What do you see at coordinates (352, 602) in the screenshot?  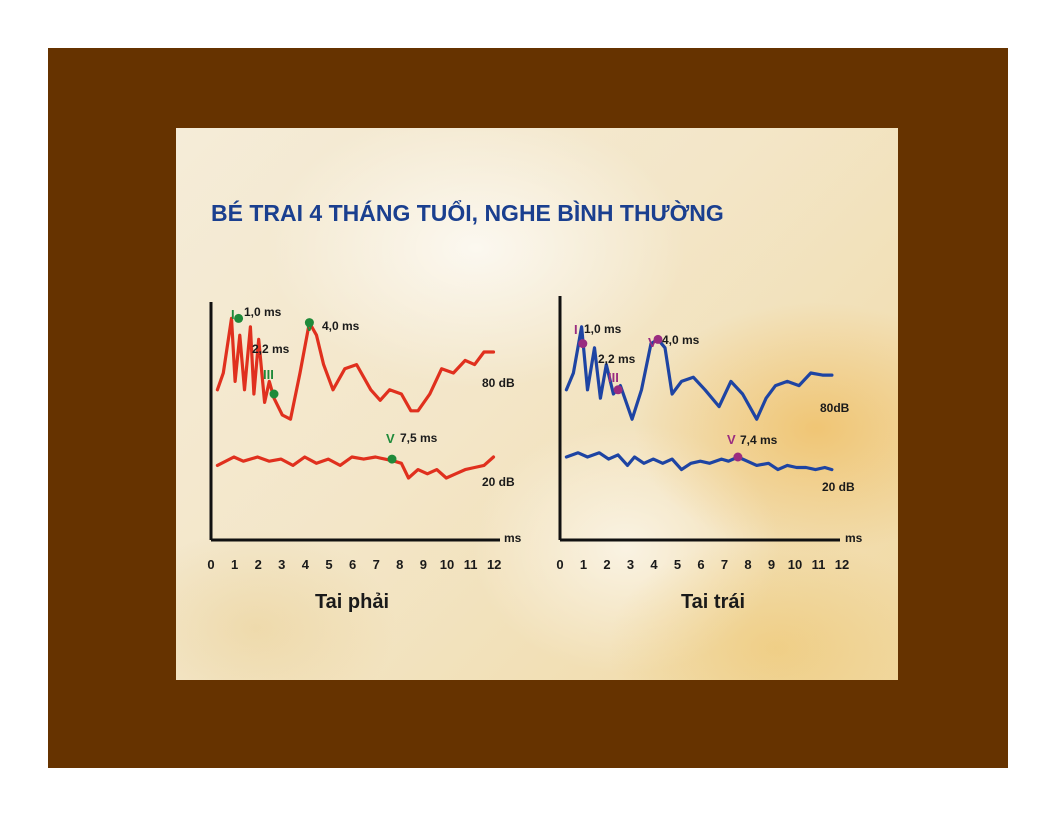 I see `chart-title: Tai phải` at bounding box center [352, 602].